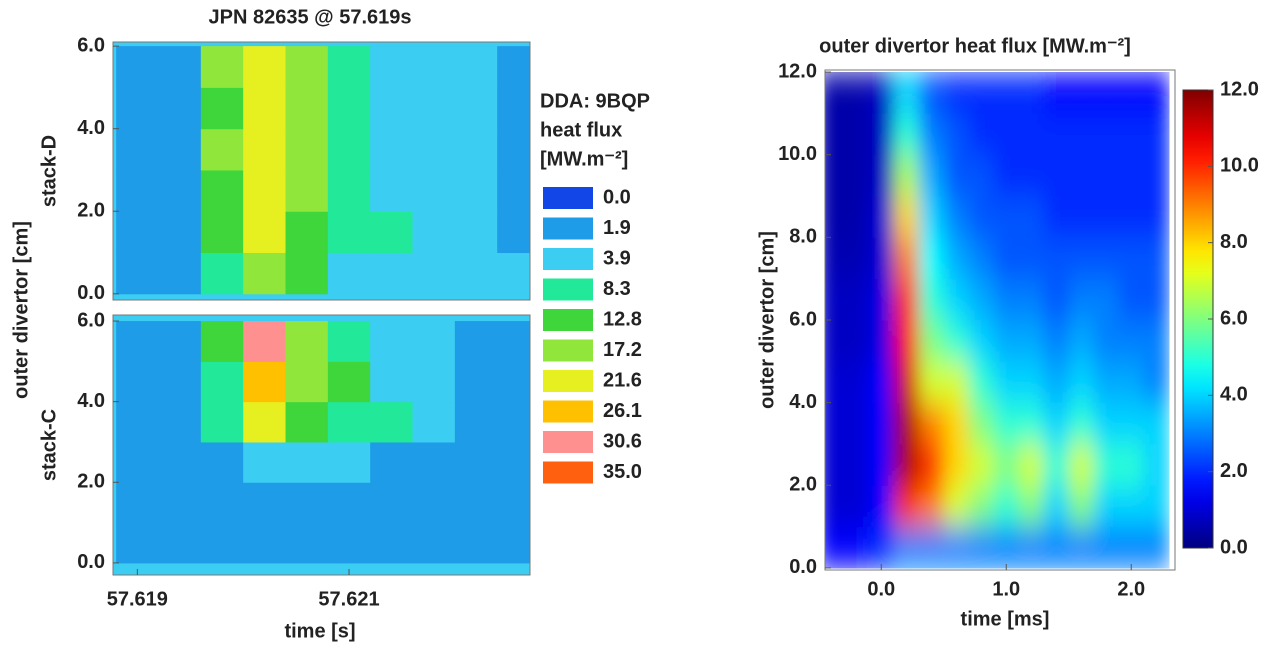  I want to click on legend-title: [MW.m⁻²], so click(584, 159).